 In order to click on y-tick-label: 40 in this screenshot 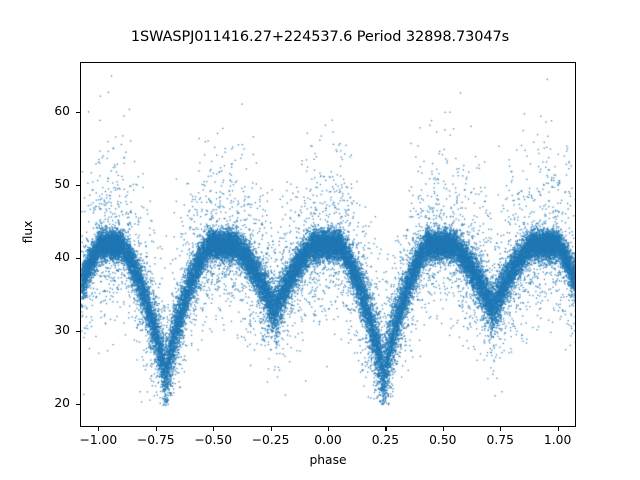, I will do `click(62, 256)`.